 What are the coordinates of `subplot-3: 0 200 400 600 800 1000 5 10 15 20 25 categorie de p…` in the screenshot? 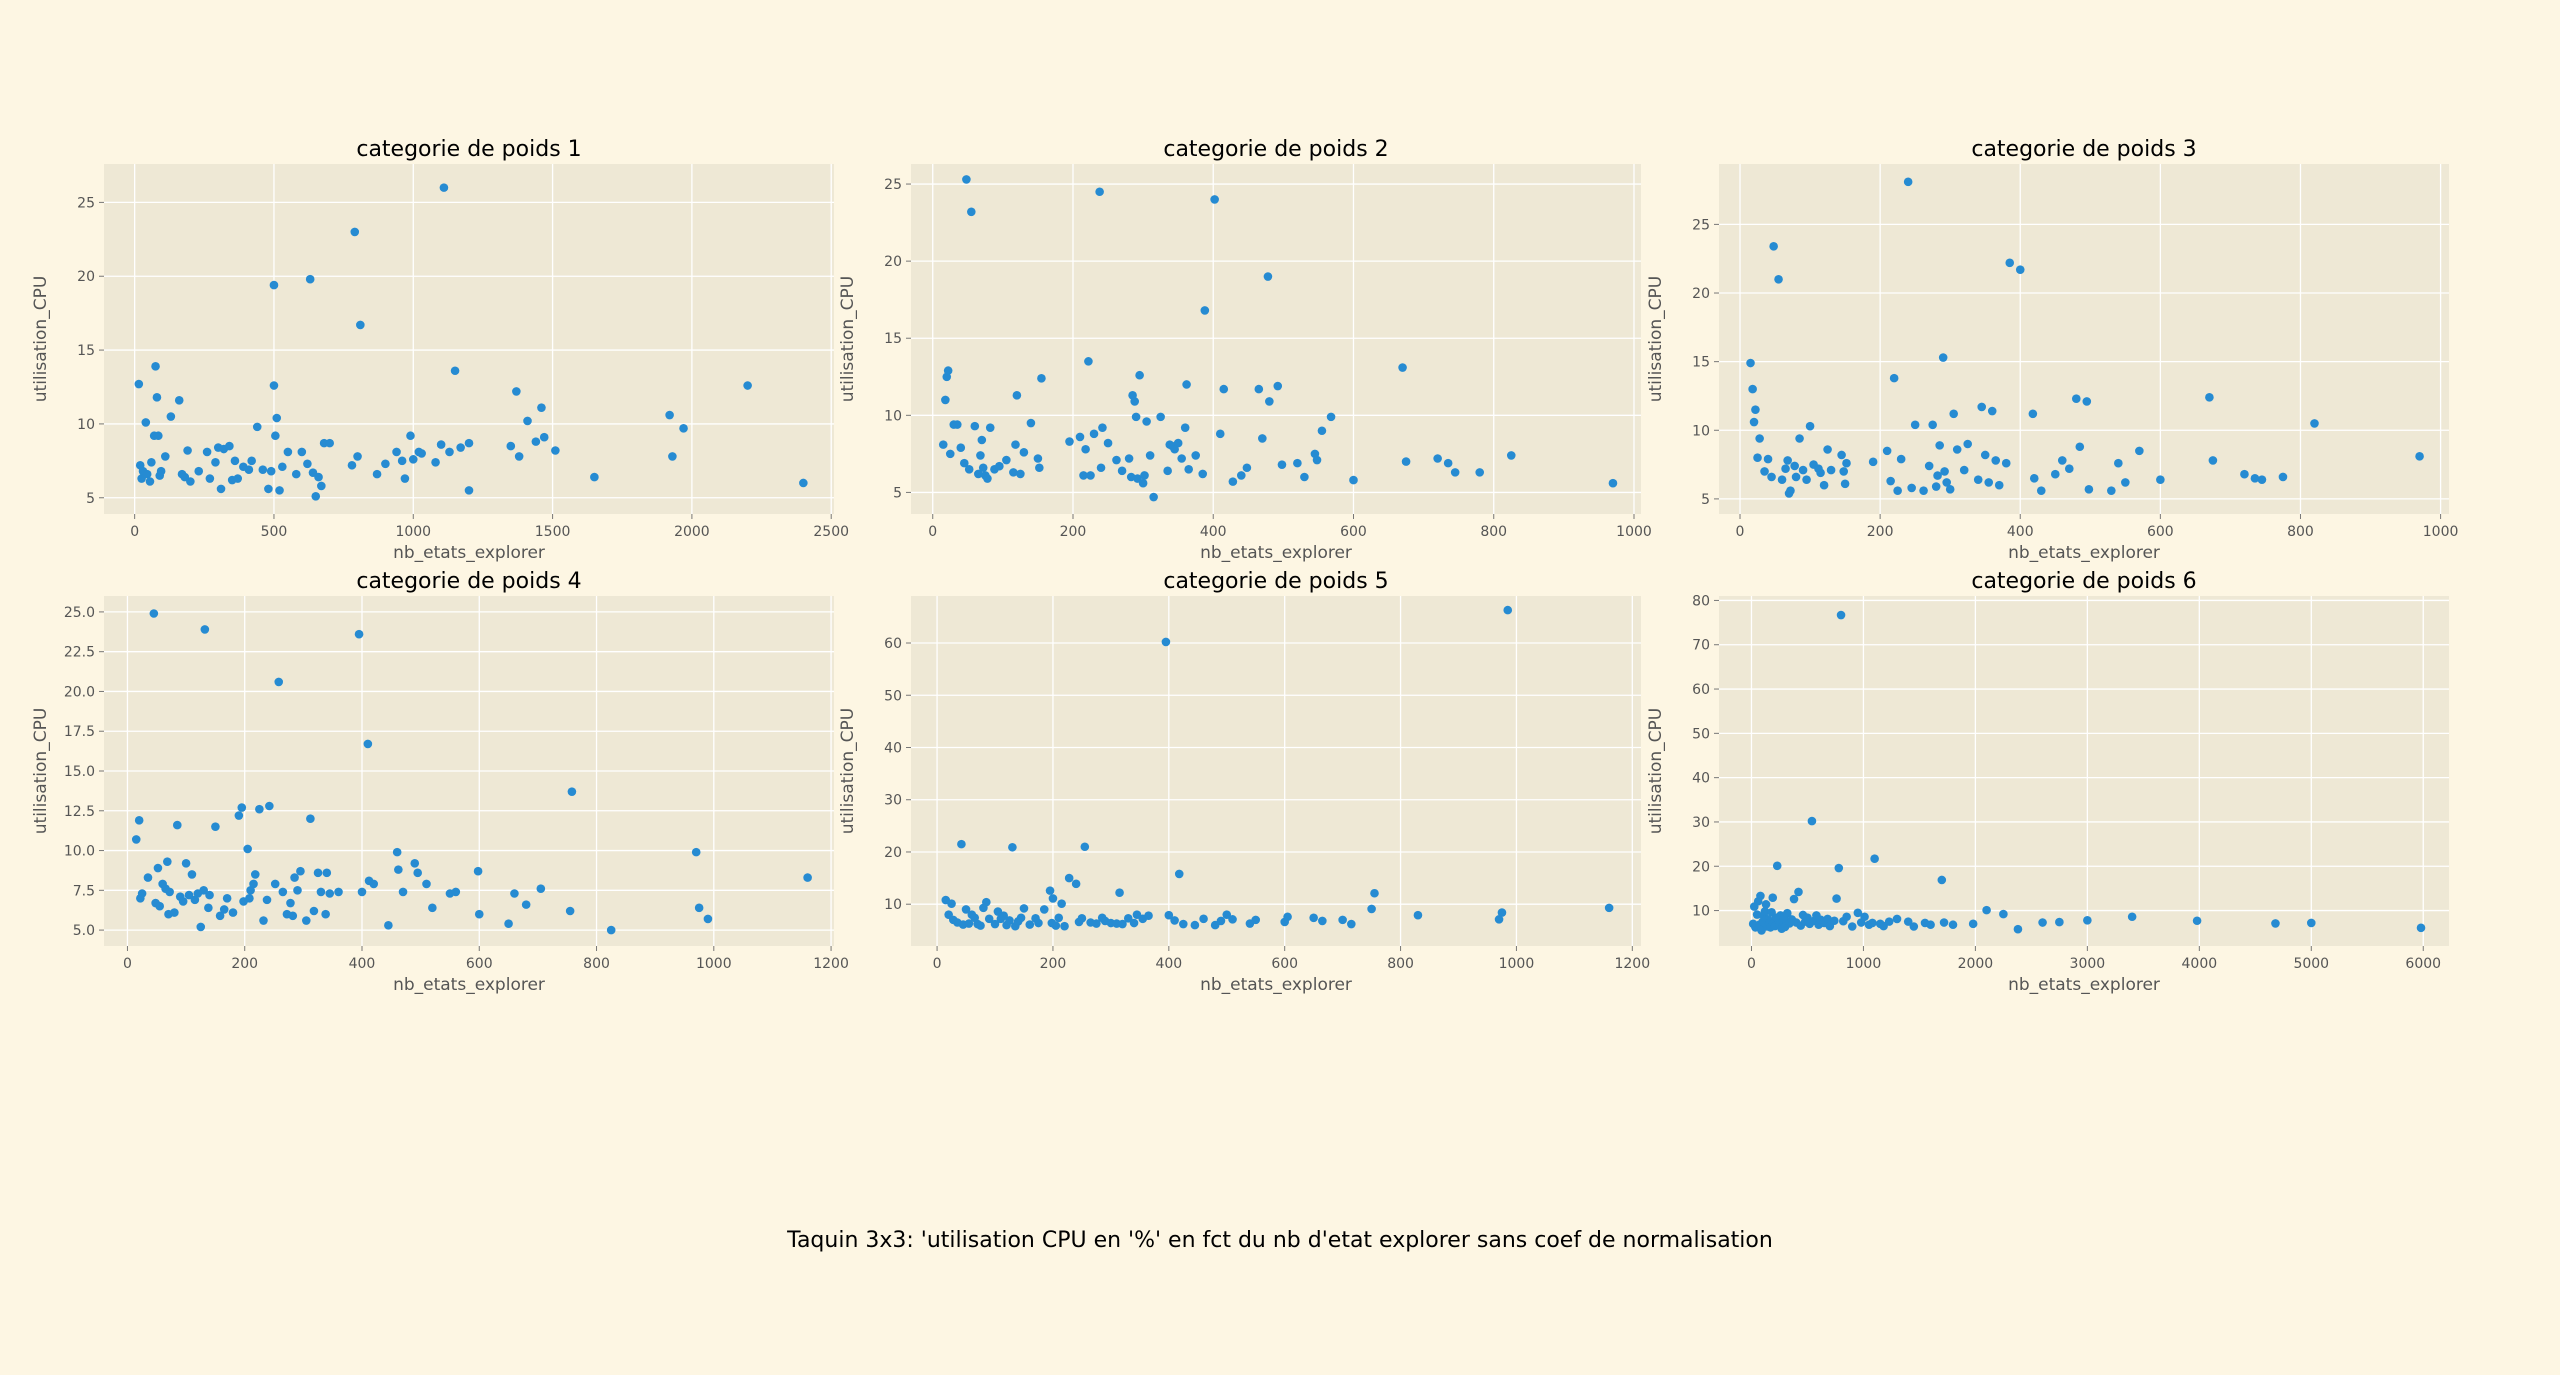 It's located at (2052, 350).